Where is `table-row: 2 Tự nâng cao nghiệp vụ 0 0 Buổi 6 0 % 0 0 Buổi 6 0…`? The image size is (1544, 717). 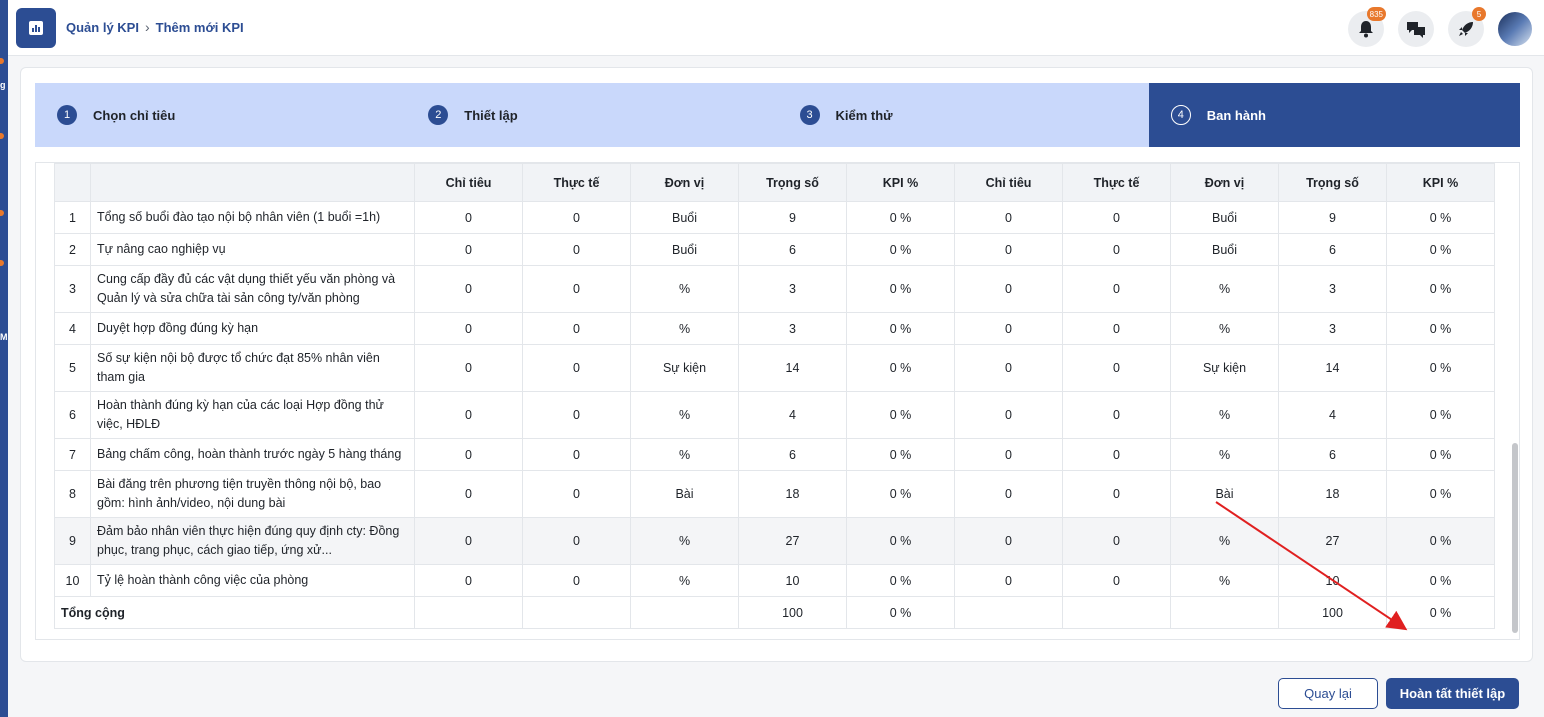
table-row: 2 Tự nâng cao nghiệp vụ 0 0 Buổi 6 0 % 0 0 Buổi 6 0… is located at coordinates (774, 249).